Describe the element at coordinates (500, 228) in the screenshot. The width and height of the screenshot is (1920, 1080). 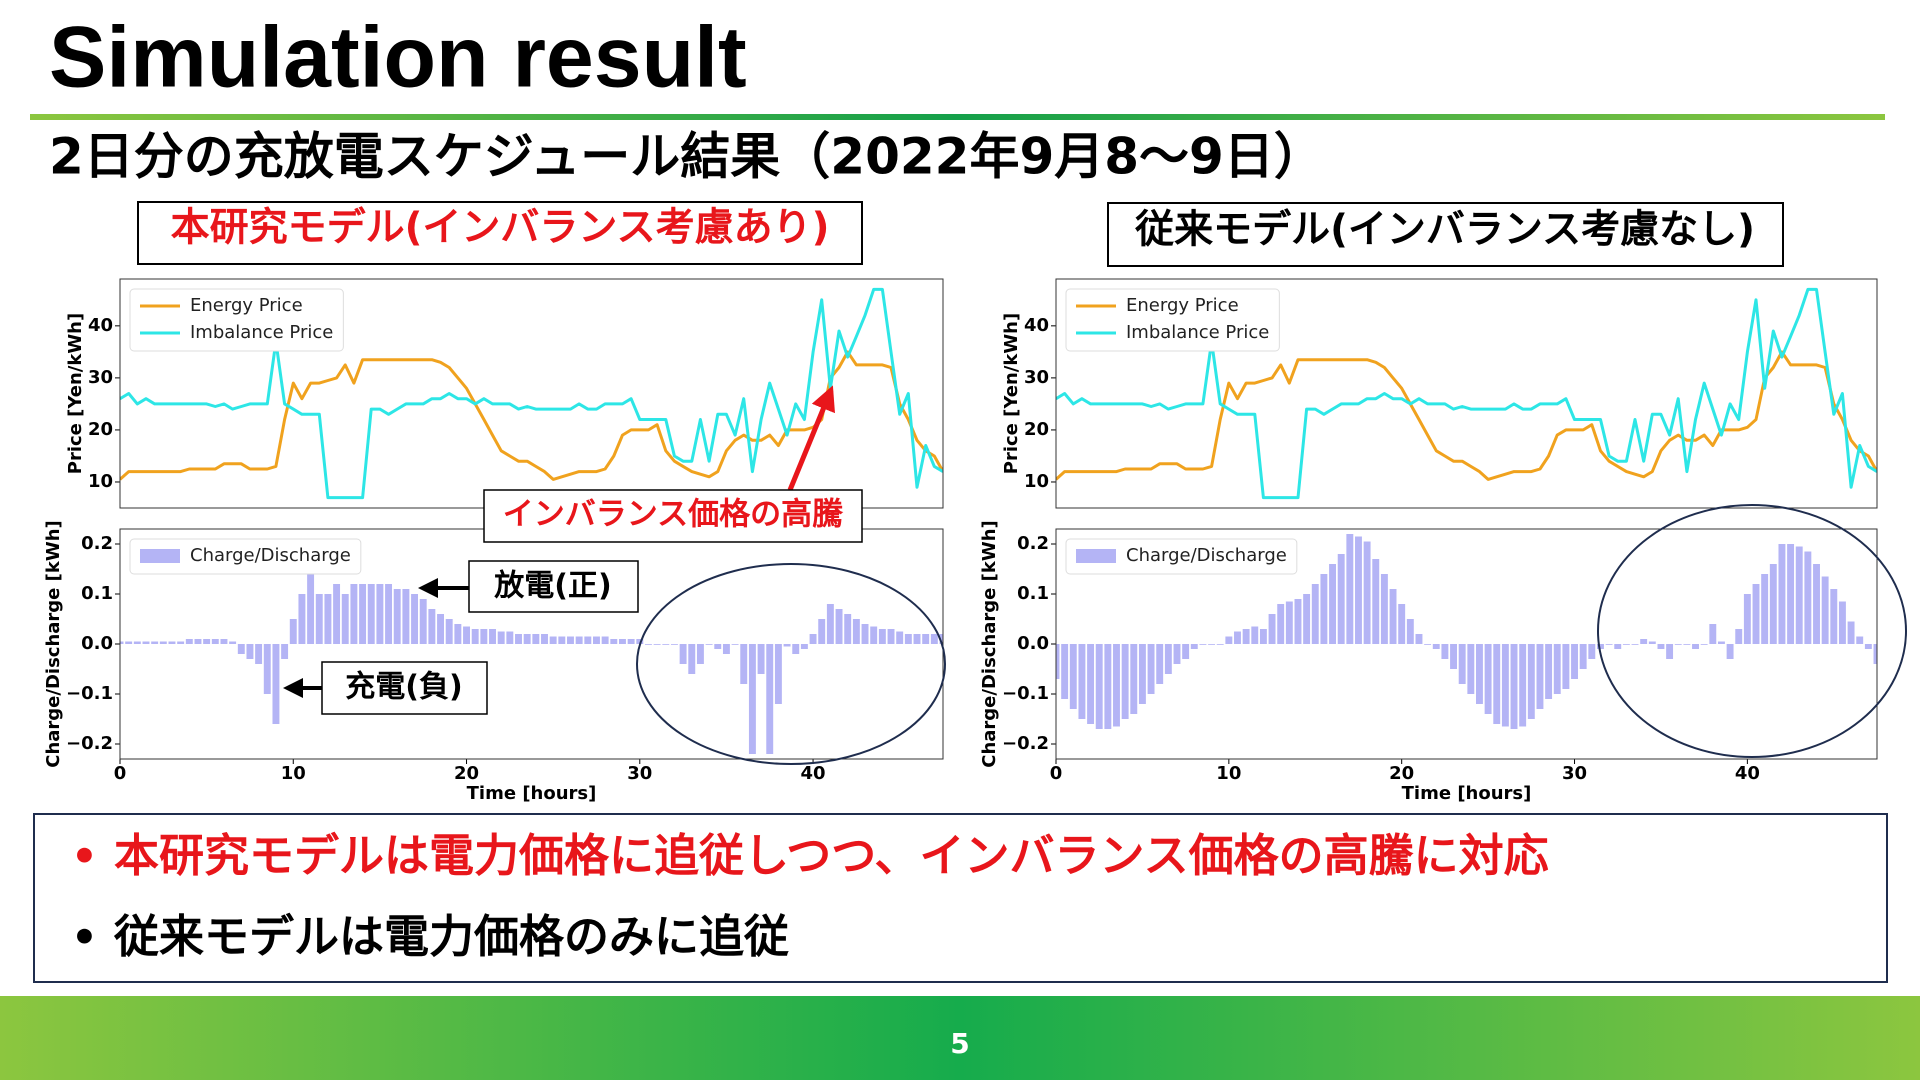
I see `panel-title: 本研究モデル(インバランス考慮あり)` at that location.